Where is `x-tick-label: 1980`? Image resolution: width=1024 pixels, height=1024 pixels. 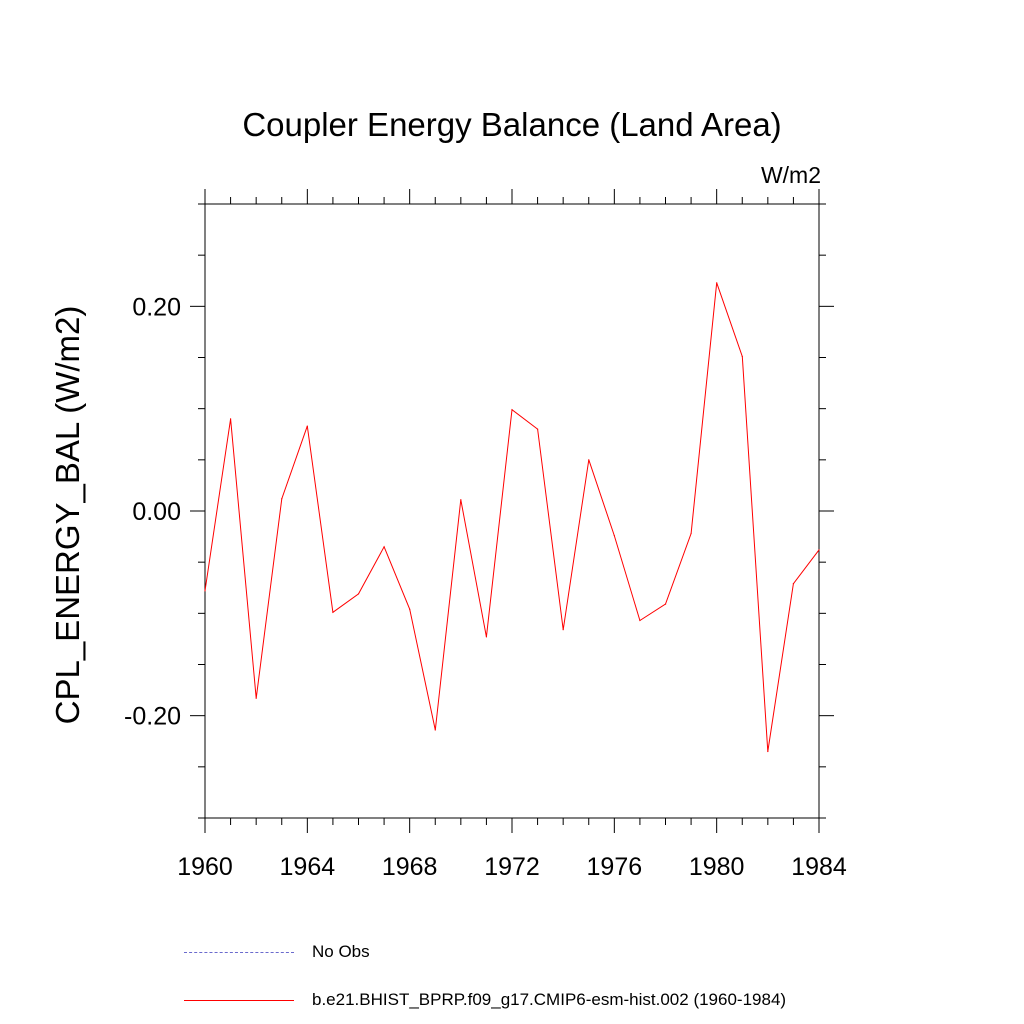
x-tick-label: 1980 is located at coordinates (717, 867).